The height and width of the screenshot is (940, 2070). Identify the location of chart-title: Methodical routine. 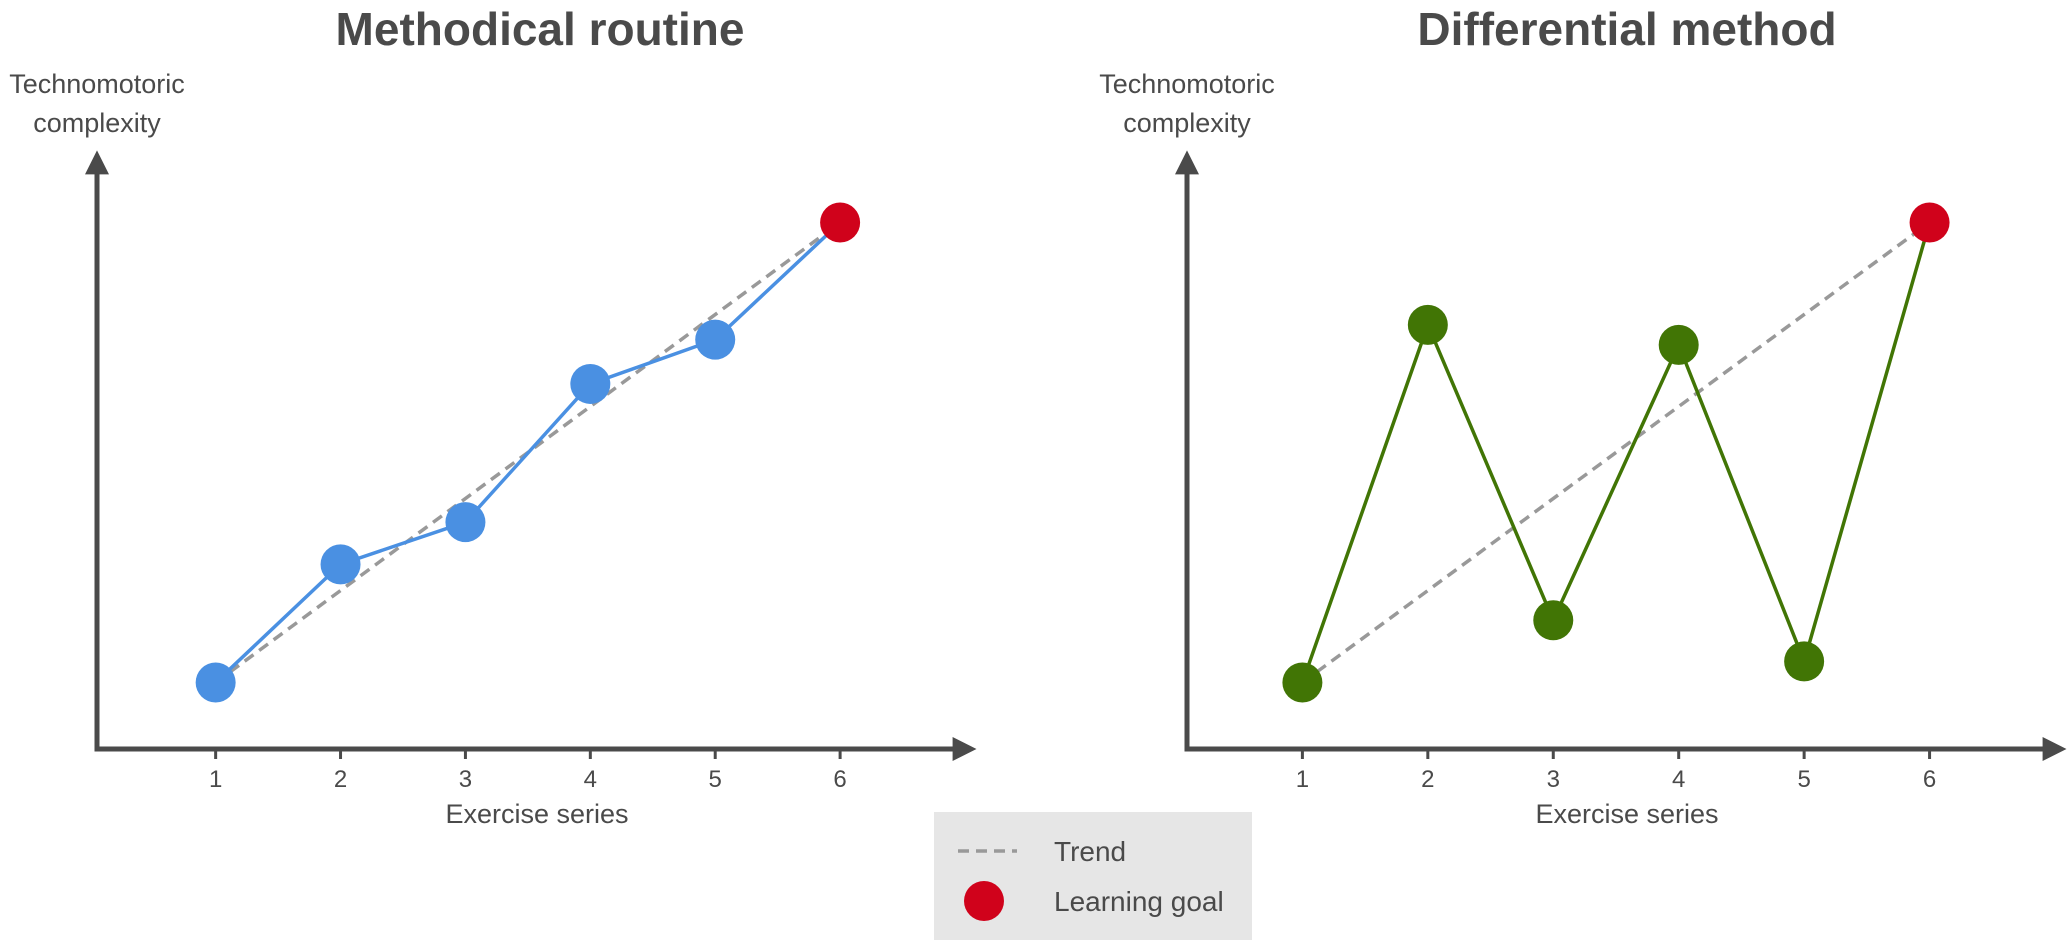
(540, 29).